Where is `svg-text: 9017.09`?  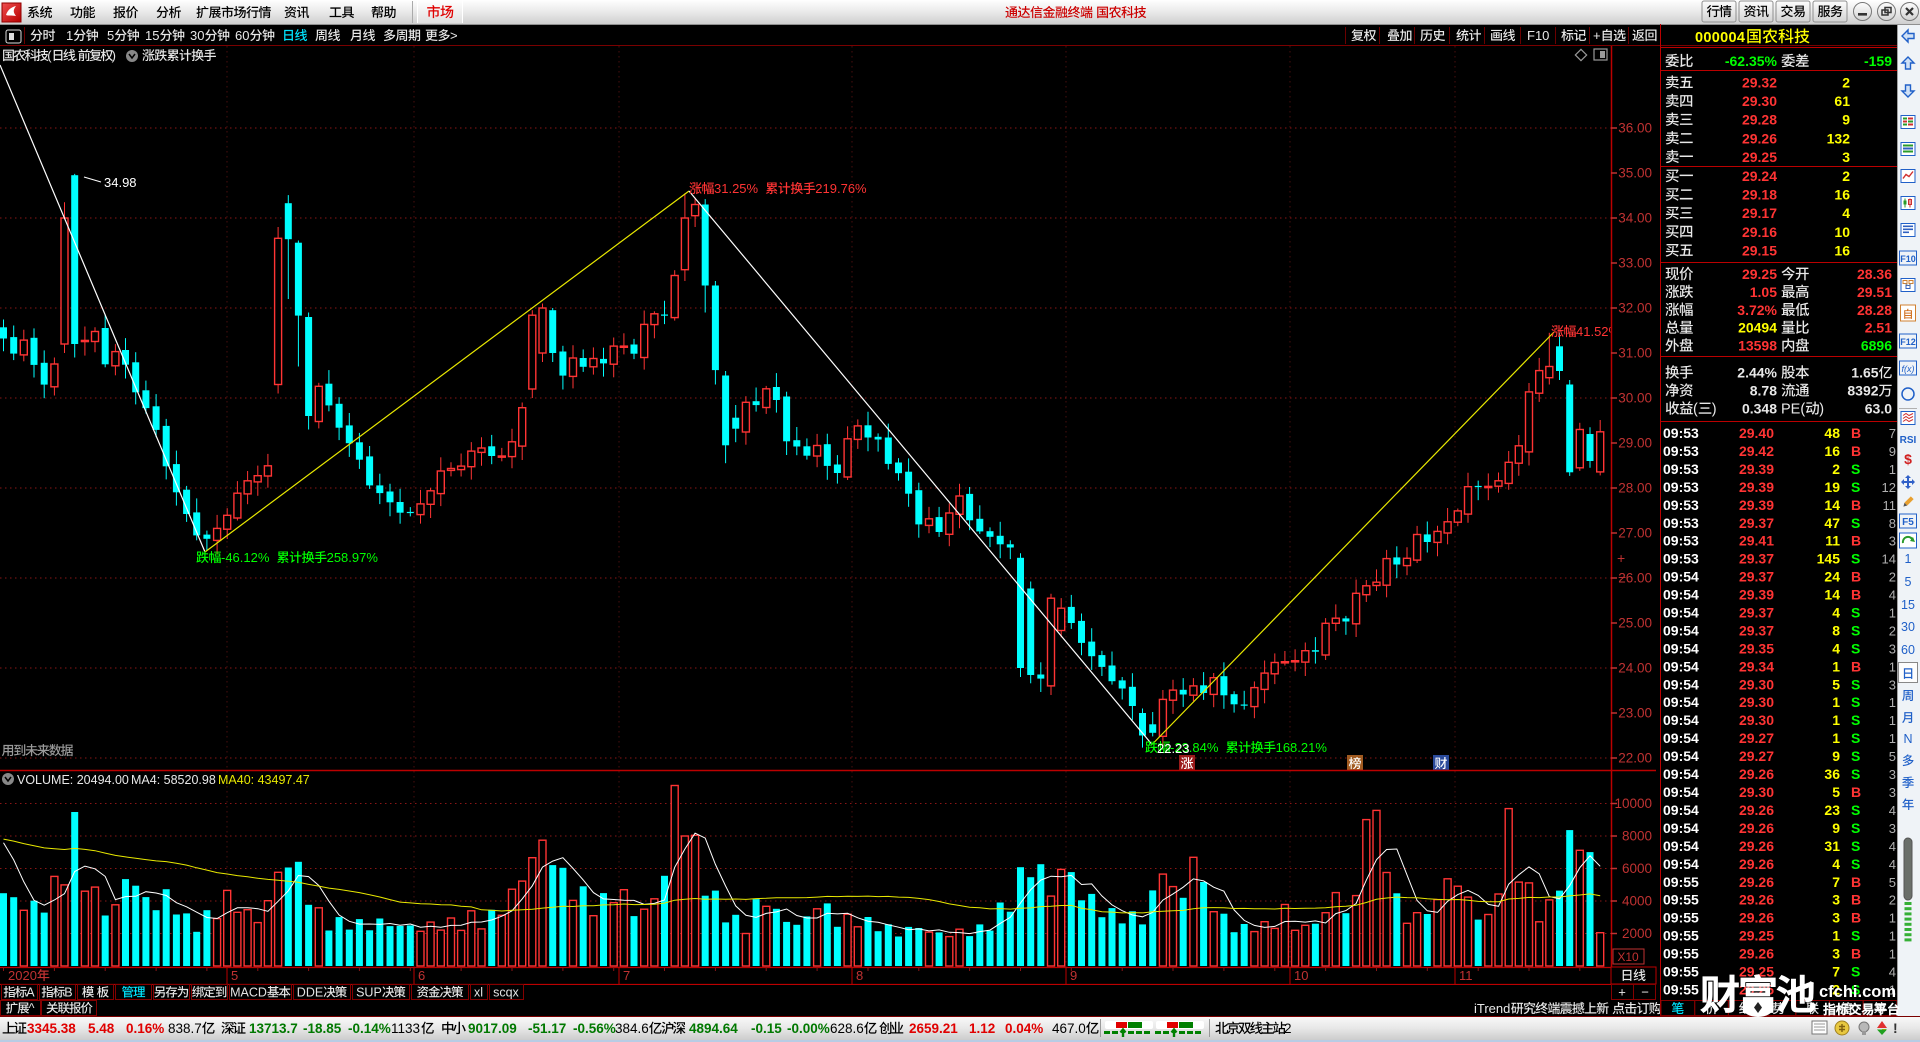
svg-text: 9017.09 is located at coordinates (492, 1028).